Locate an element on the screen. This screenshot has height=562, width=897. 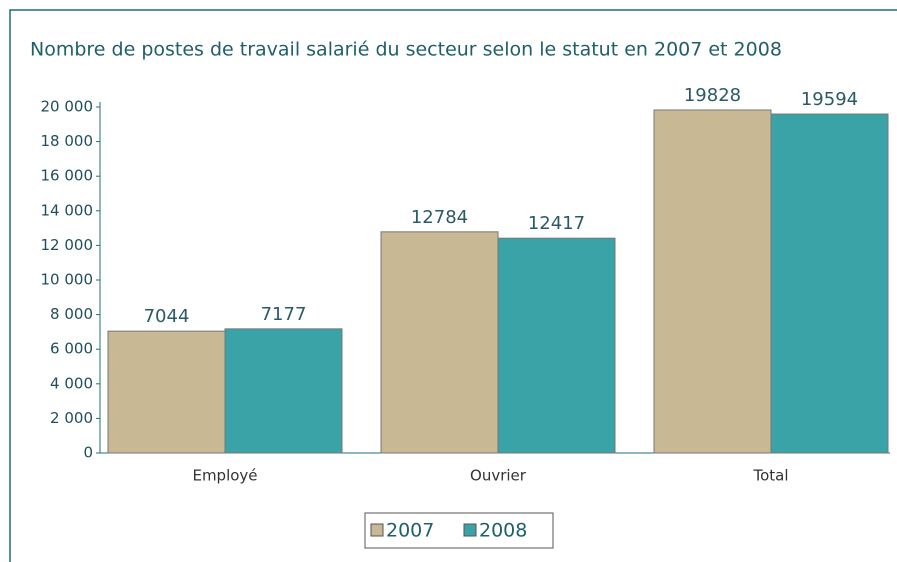
y-tick-label: 0 is located at coordinates (88, 453).